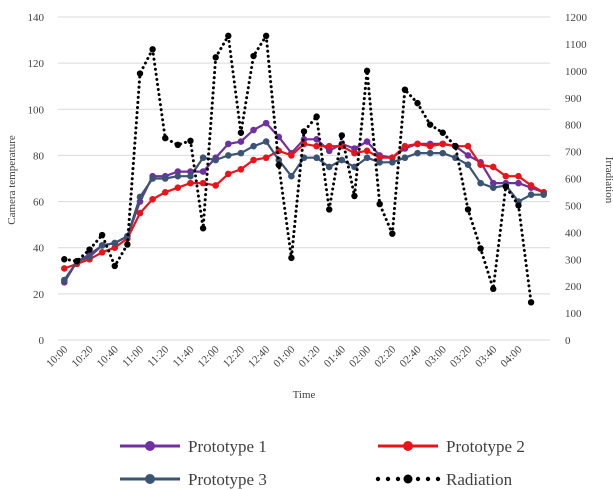  I want to click on x-tick-label: 03:00, so click(436, 356).